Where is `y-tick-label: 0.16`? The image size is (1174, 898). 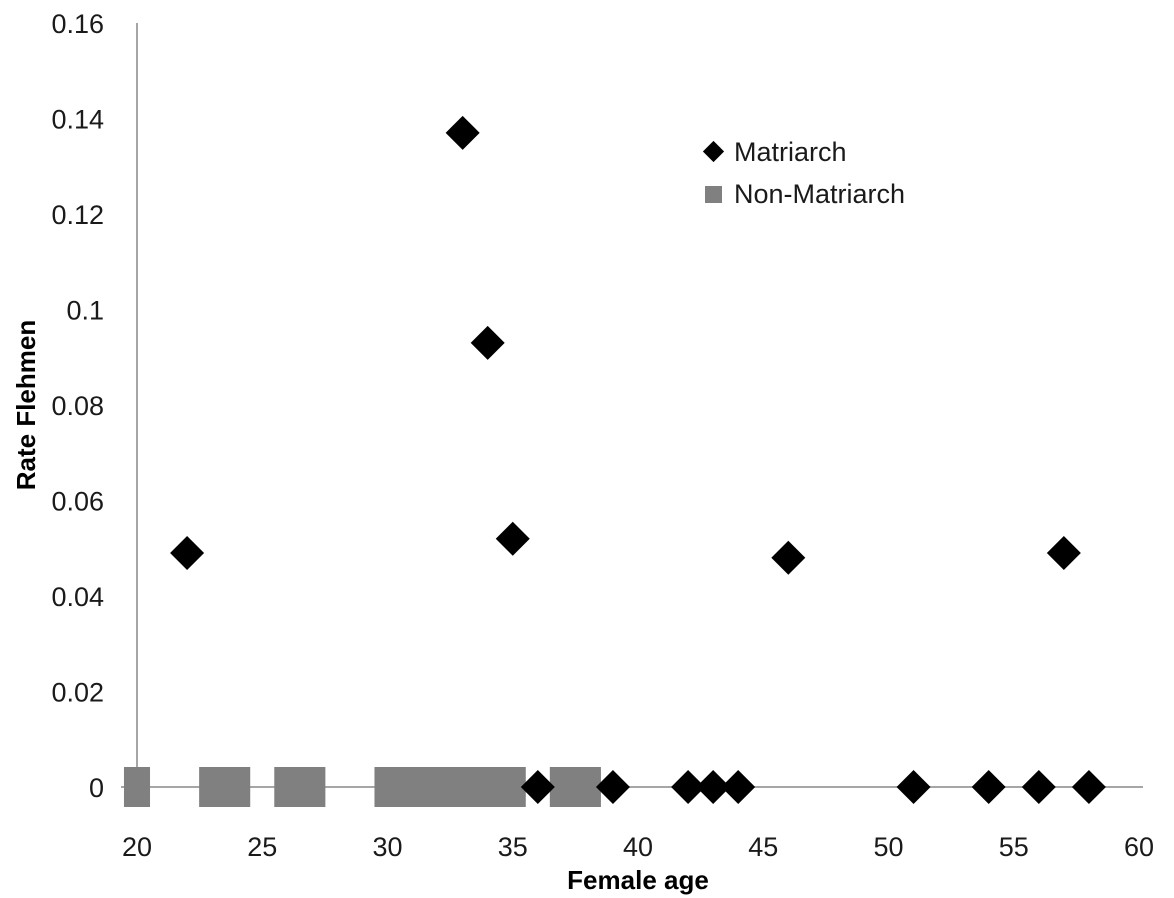 y-tick-label: 0.16 is located at coordinates (77, 24).